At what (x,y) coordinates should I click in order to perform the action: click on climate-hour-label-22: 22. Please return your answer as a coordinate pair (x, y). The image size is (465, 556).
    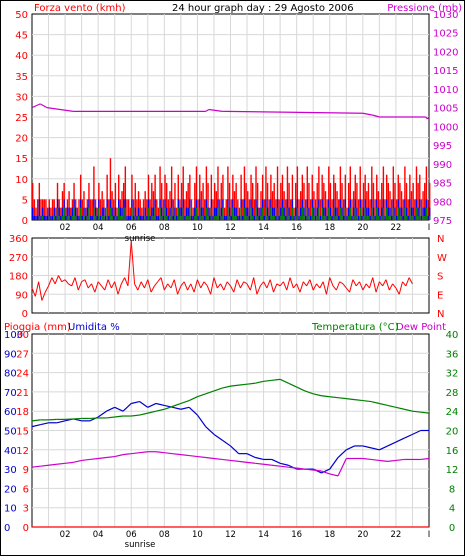
    Looking at the image, I should click on (396, 535).